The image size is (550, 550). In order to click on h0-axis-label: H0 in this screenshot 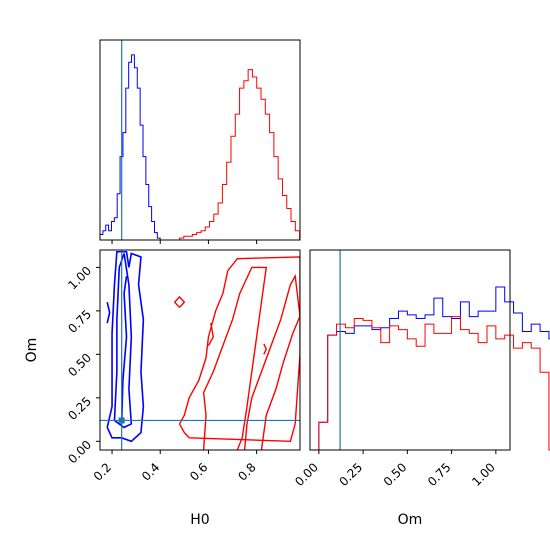, I will do `click(199, 520)`.